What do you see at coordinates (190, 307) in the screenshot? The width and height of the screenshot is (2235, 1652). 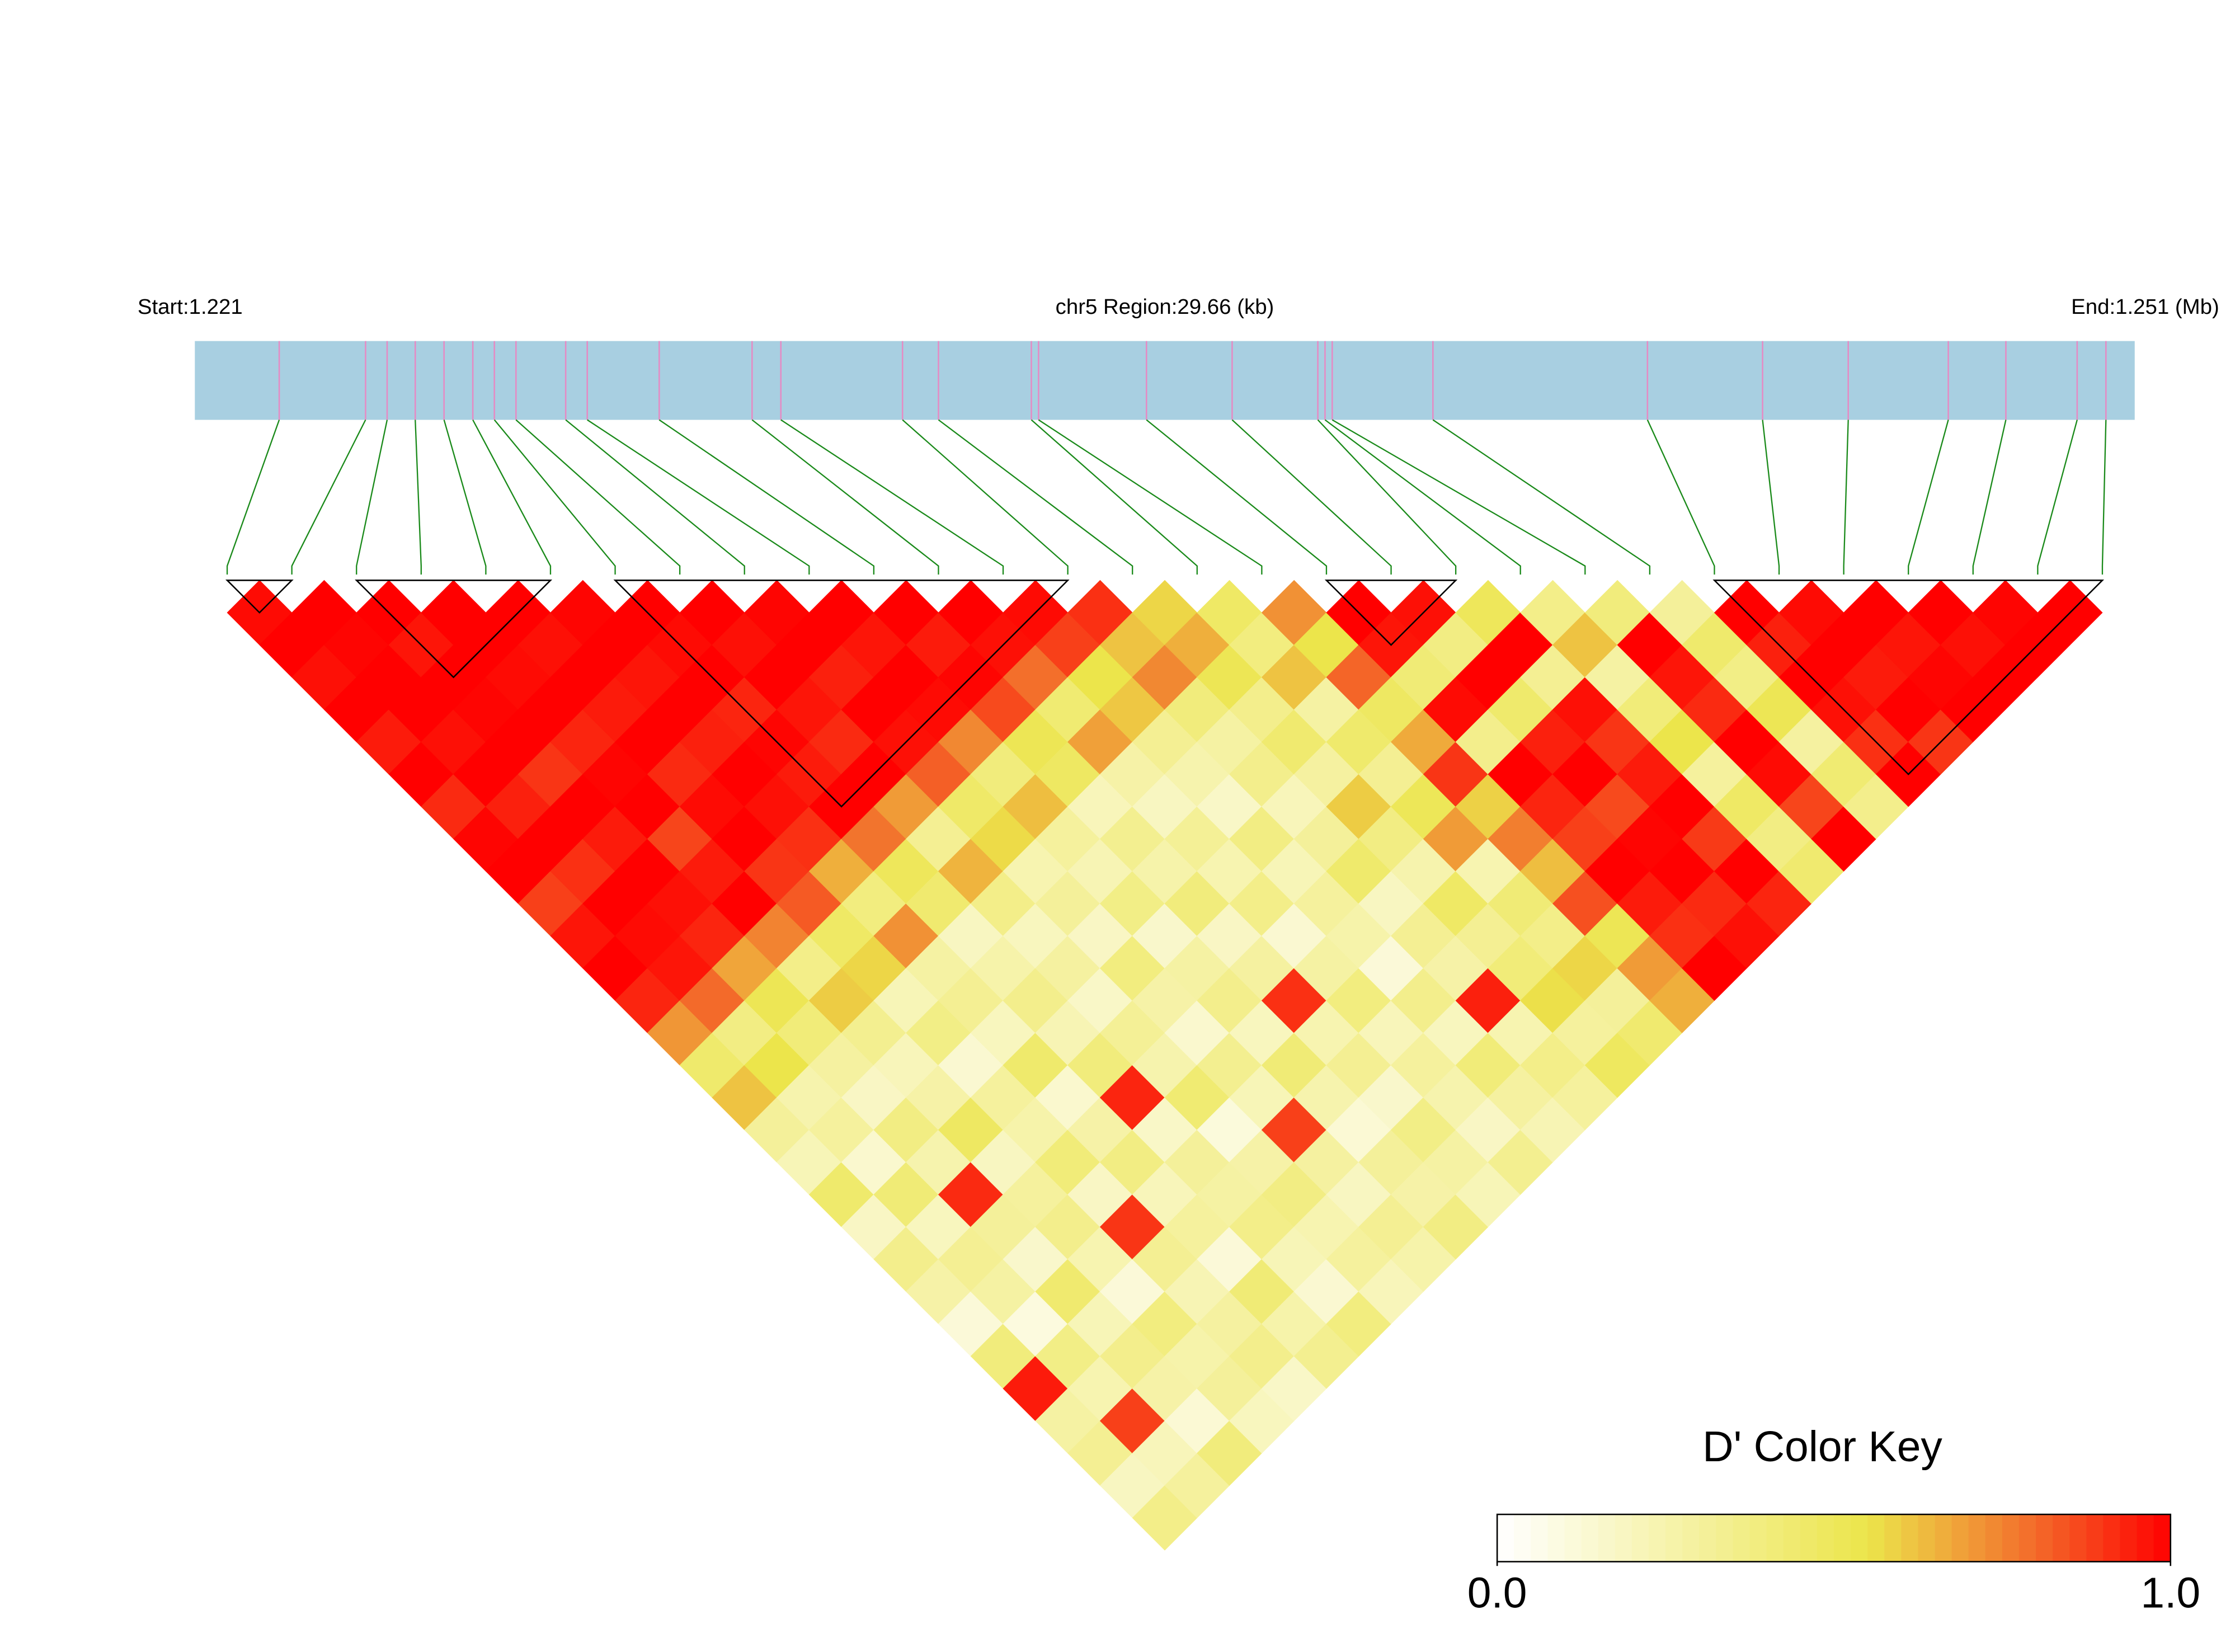 I see `start-label: Start:1.221` at bounding box center [190, 307].